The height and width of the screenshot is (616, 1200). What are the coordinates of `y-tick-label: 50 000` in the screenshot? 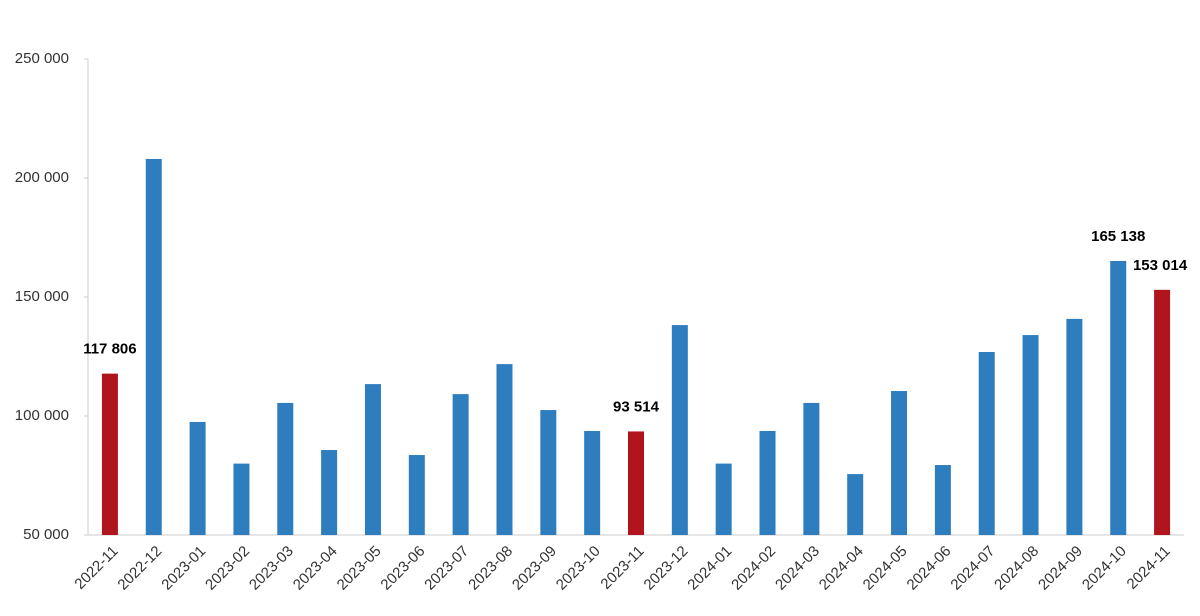 It's located at (46, 534).